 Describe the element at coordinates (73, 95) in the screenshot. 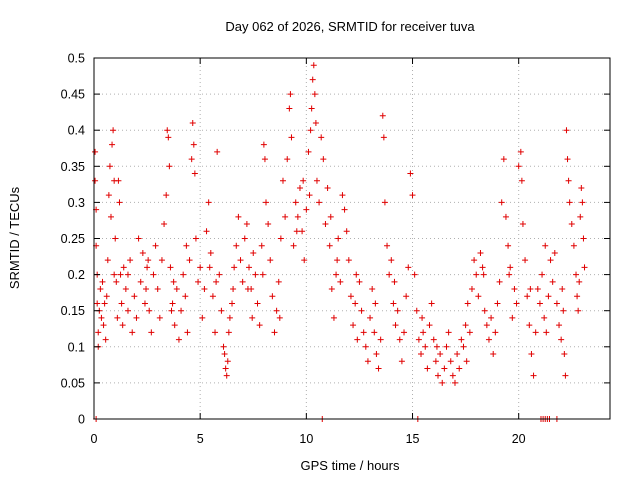

I see `y-tick-label: 0.45` at that location.